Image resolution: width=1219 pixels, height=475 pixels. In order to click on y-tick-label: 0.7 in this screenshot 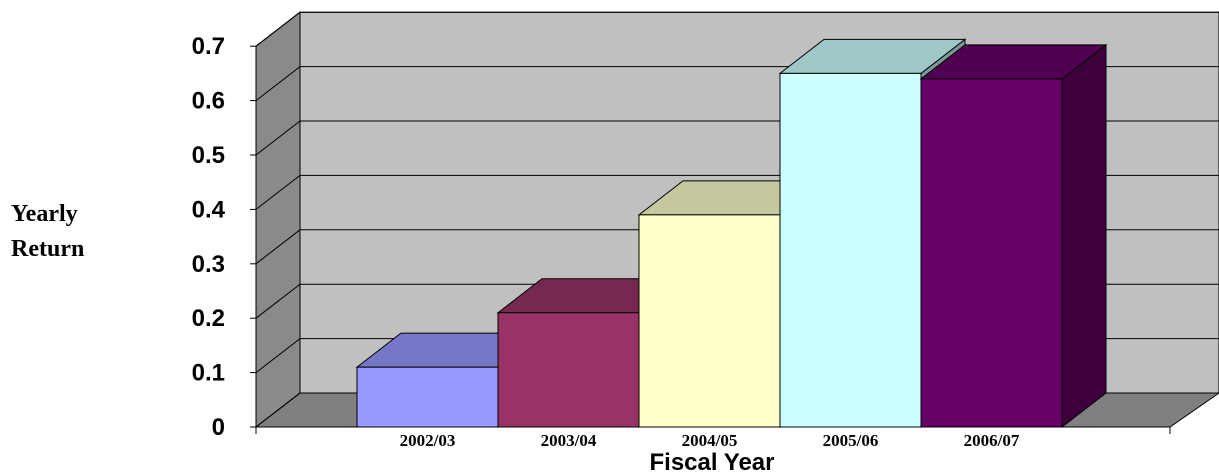, I will do `click(208, 46)`.